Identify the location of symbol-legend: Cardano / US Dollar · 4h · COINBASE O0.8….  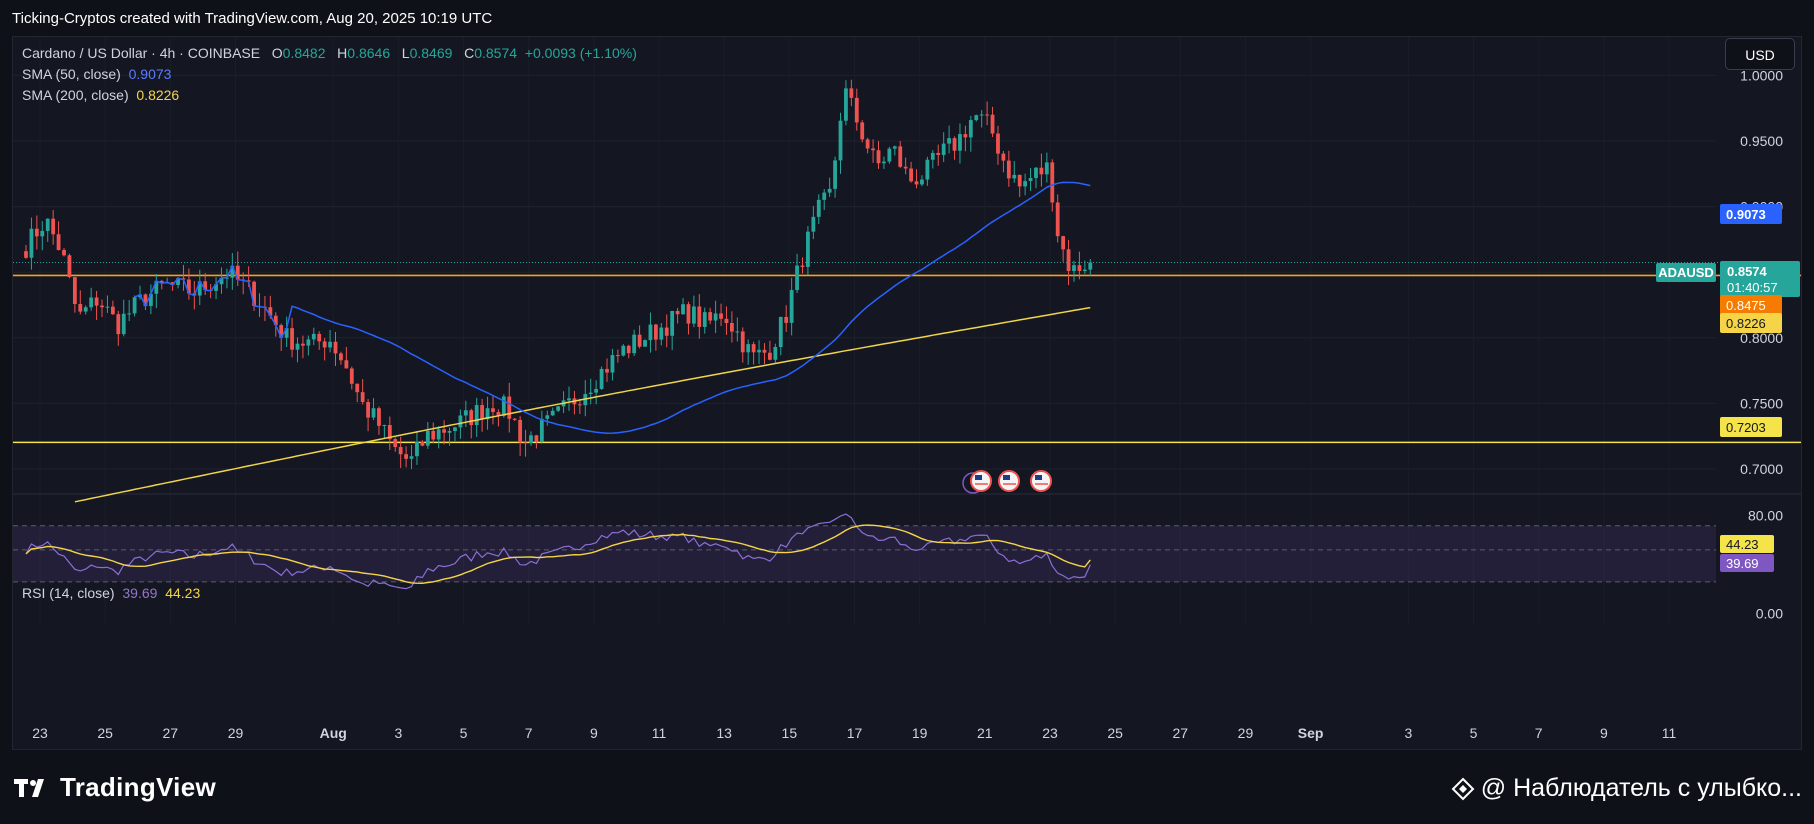
(329, 53).